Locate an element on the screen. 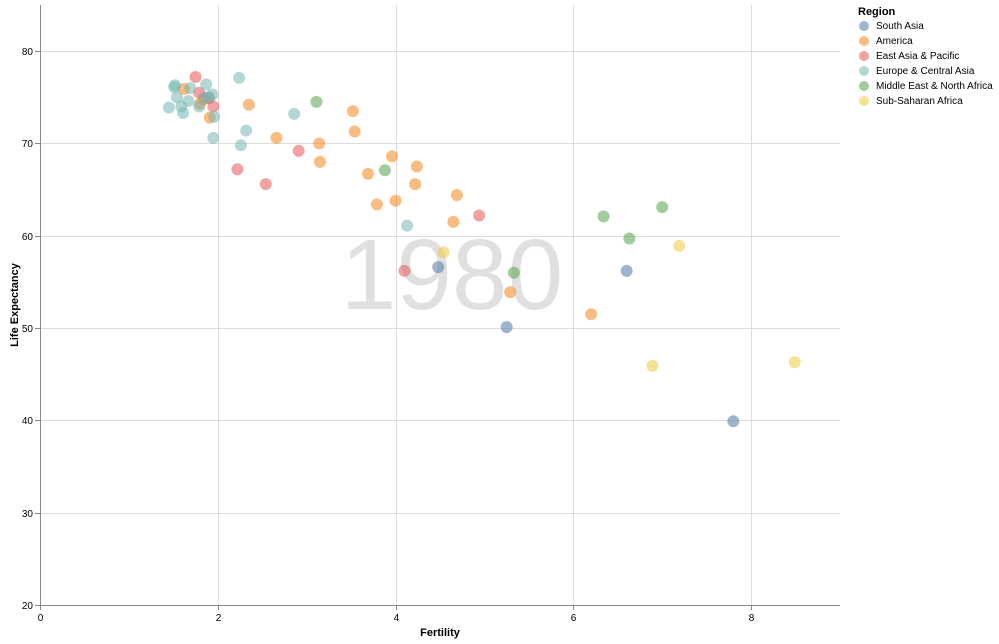 This screenshot has height=644, width=999. x-axis-title: Fertility is located at coordinates (440, 633).